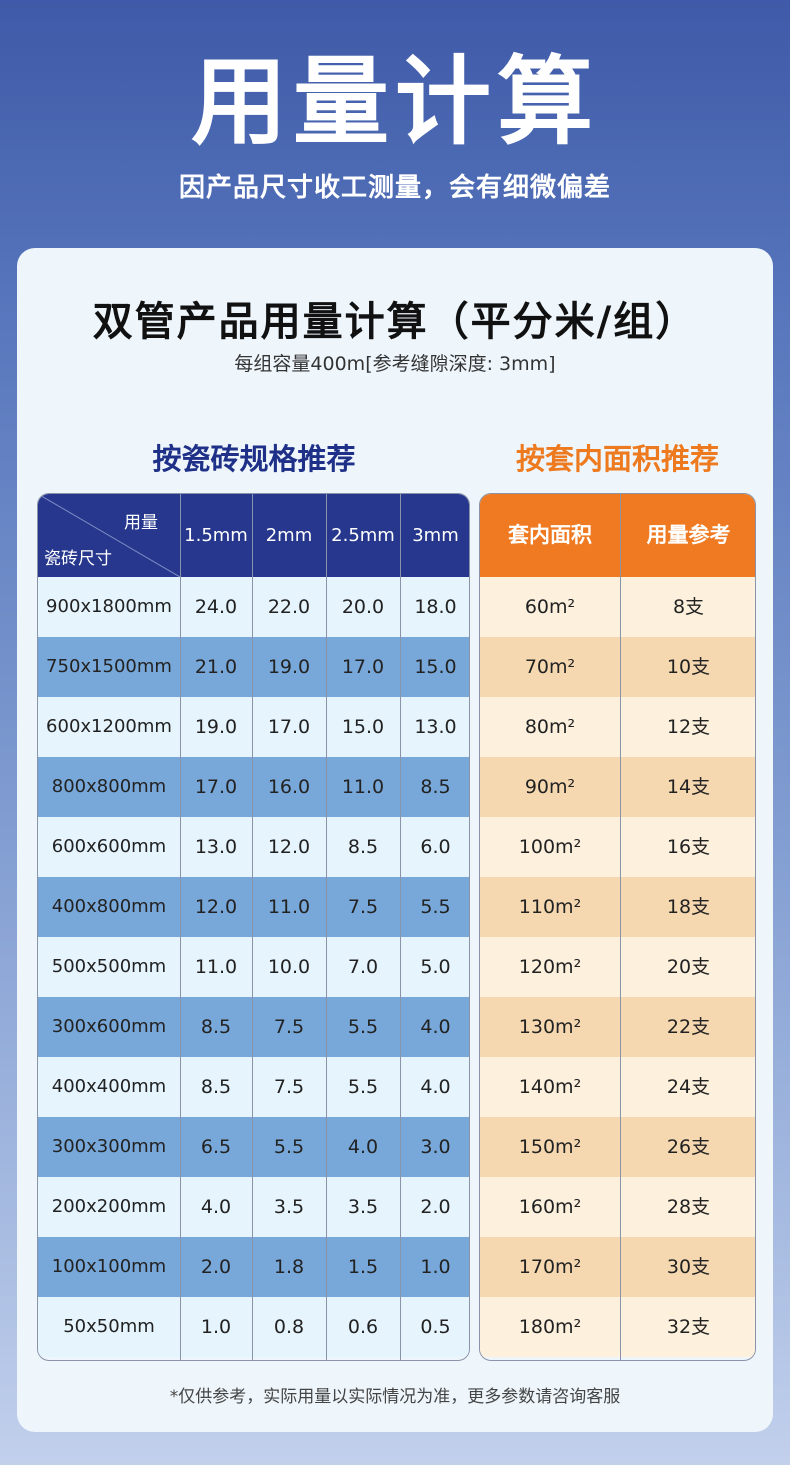  What do you see at coordinates (617, 667) in the screenshot?
I see `table-row: 70m² 10支` at bounding box center [617, 667].